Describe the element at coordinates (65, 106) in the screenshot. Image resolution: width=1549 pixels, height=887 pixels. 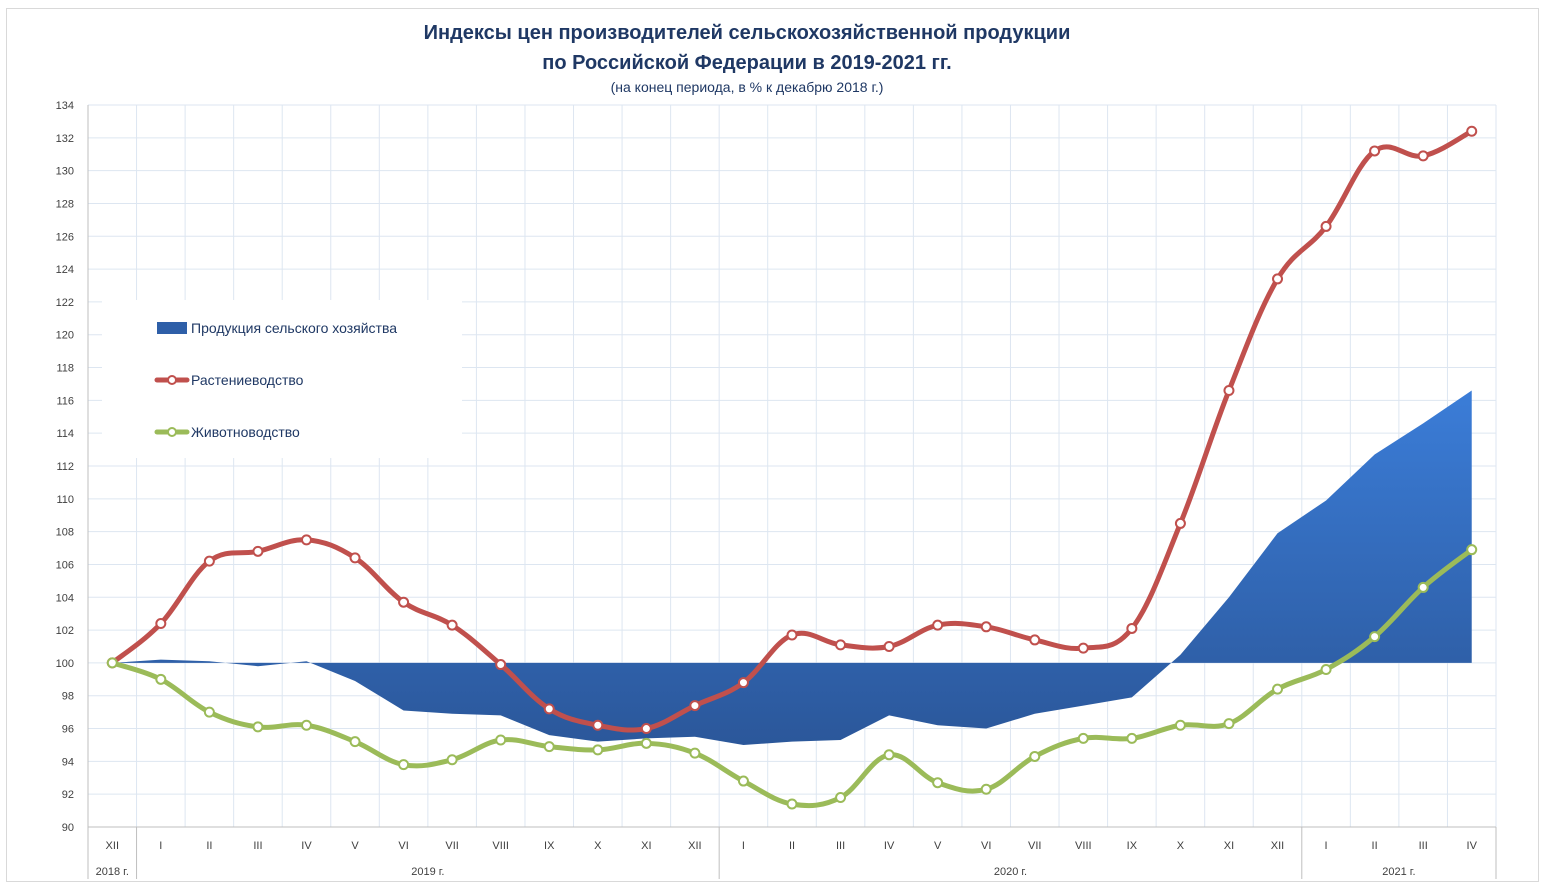
I see `y-tick-label: 134` at that location.